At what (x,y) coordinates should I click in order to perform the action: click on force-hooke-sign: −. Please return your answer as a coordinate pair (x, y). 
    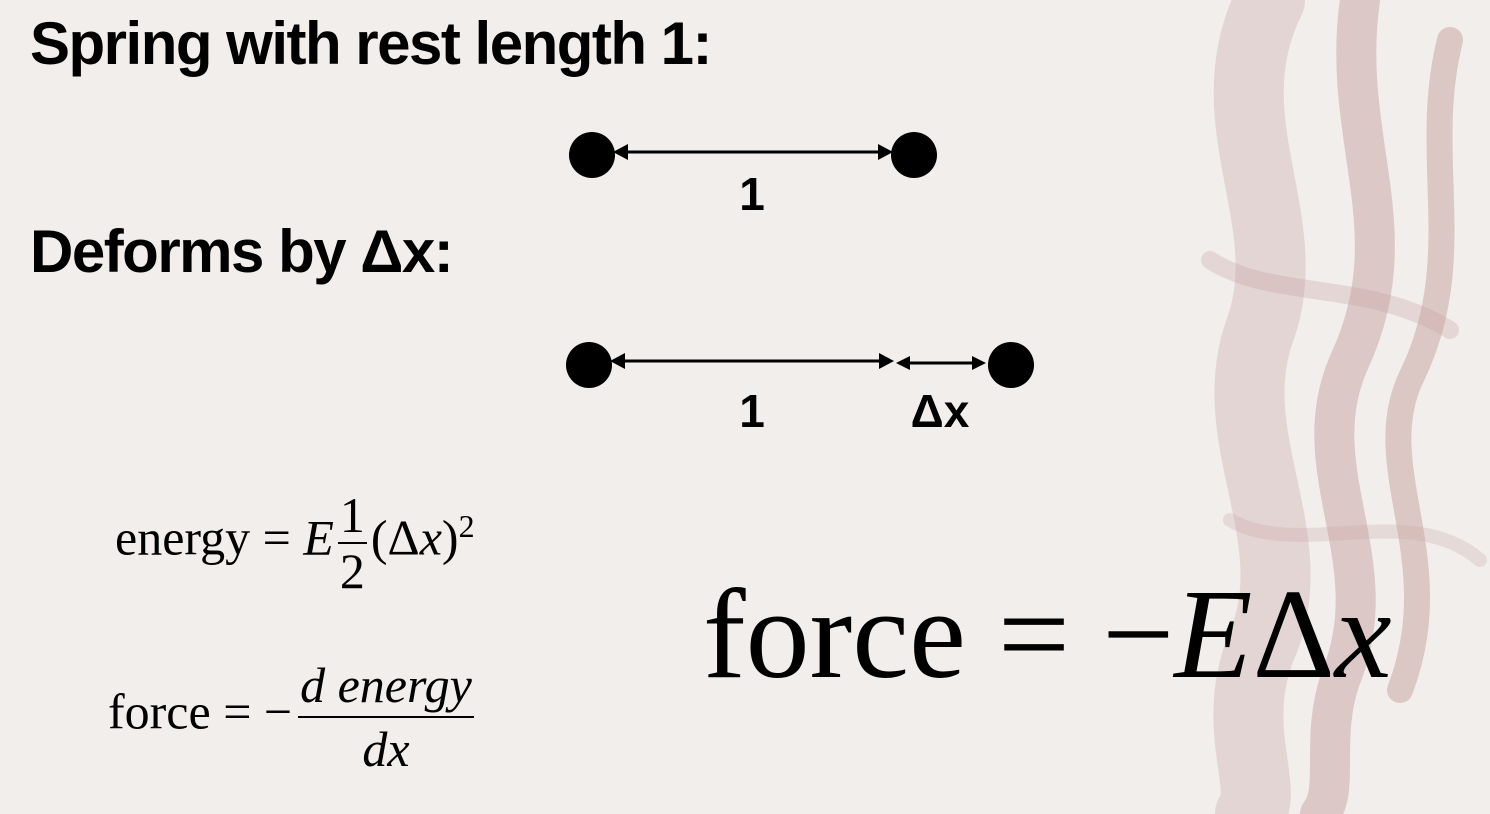
    Looking at the image, I should click on (1138, 634).